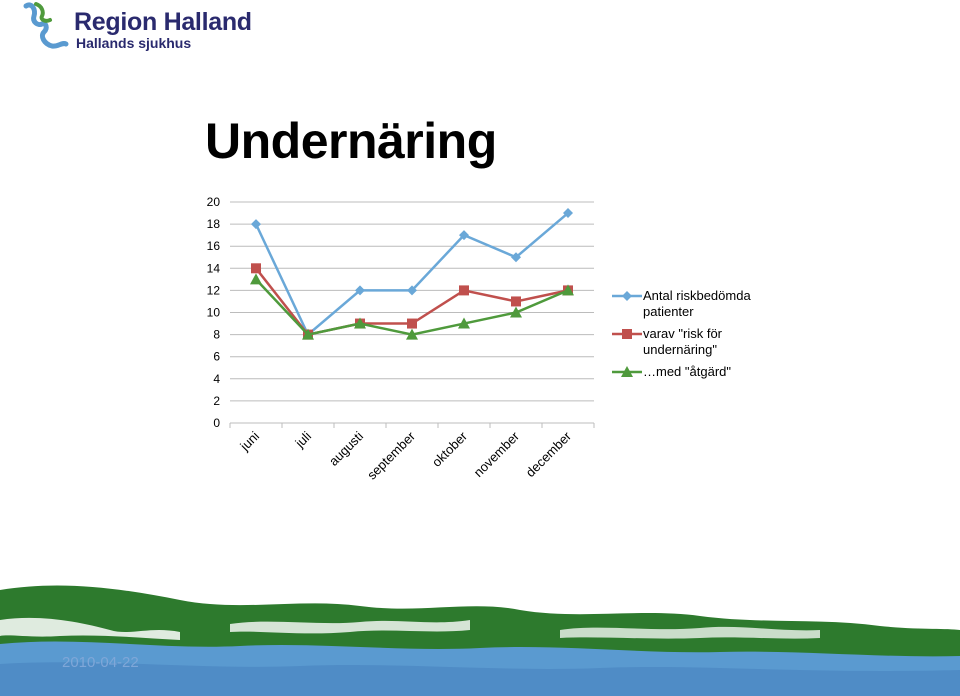 Image resolution: width=960 pixels, height=696 pixels. What do you see at coordinates (391, 455) in the screenshot?
I see `x-tick-label: september` at bounding box center [391, 455].